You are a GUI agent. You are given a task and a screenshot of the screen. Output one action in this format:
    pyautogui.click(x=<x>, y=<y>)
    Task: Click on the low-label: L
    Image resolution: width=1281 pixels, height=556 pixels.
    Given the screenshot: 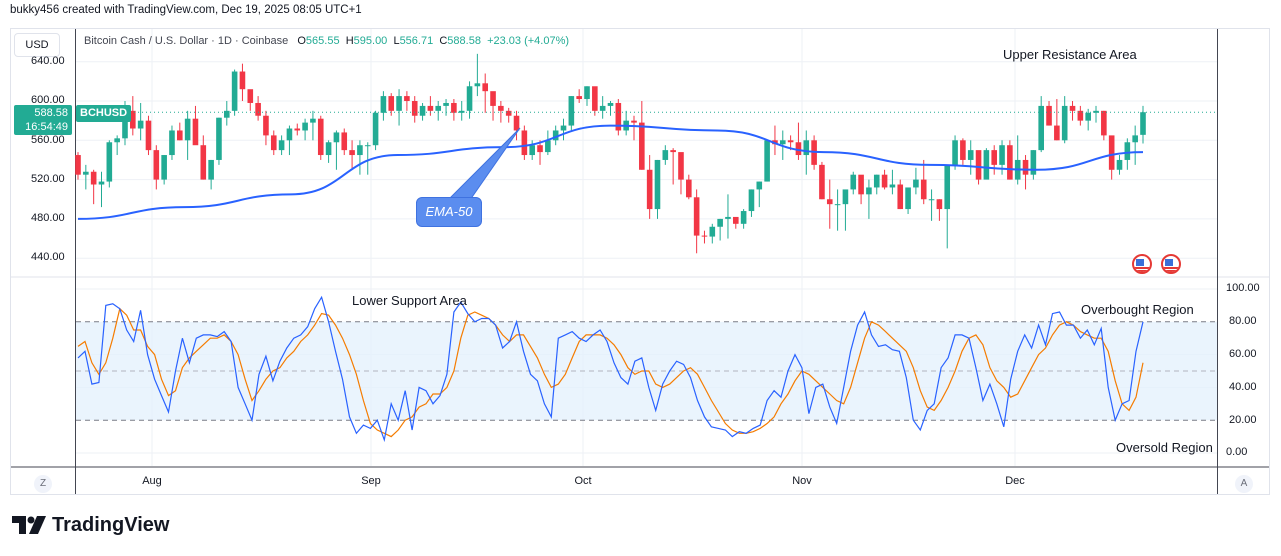 What is the action you would take?
    pyautogui.click(x=396, y=41)
    